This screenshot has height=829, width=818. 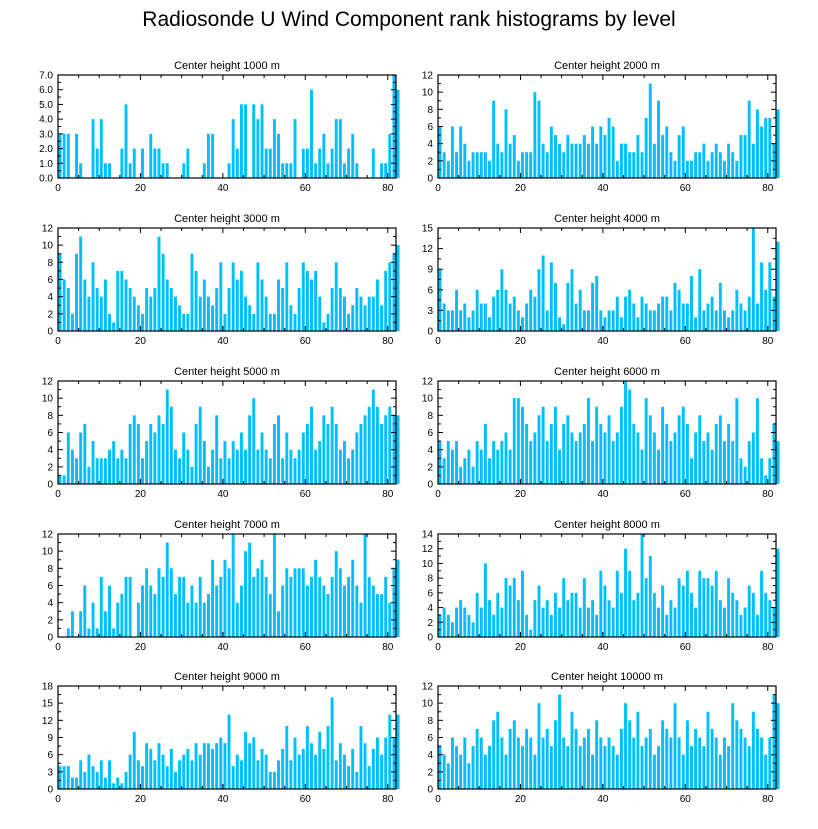 What do you see at coordinates (601, 280) in the screenshot?
I see `histogram-panel: Center height 4000 m 0 20 40 60 80 0 3 6 9 12 15` at bounding box center [601, 280].